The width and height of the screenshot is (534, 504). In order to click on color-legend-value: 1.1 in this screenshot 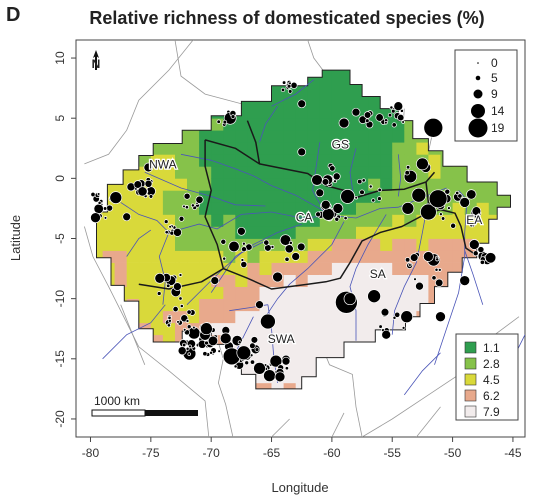, I will do `click(491, 348)`.